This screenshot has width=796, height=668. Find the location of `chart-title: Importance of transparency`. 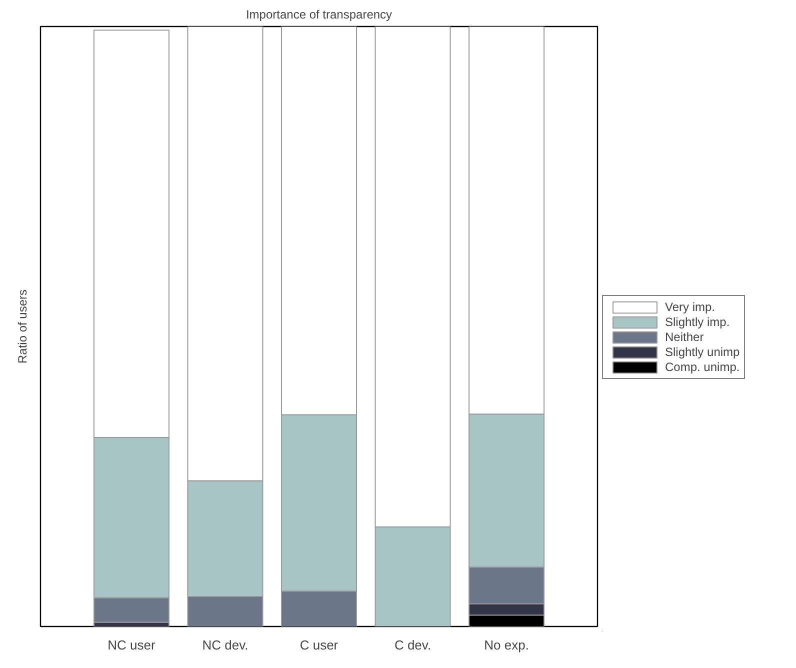

chart-title: Importance of transparency is located at coordinates (319, 15).